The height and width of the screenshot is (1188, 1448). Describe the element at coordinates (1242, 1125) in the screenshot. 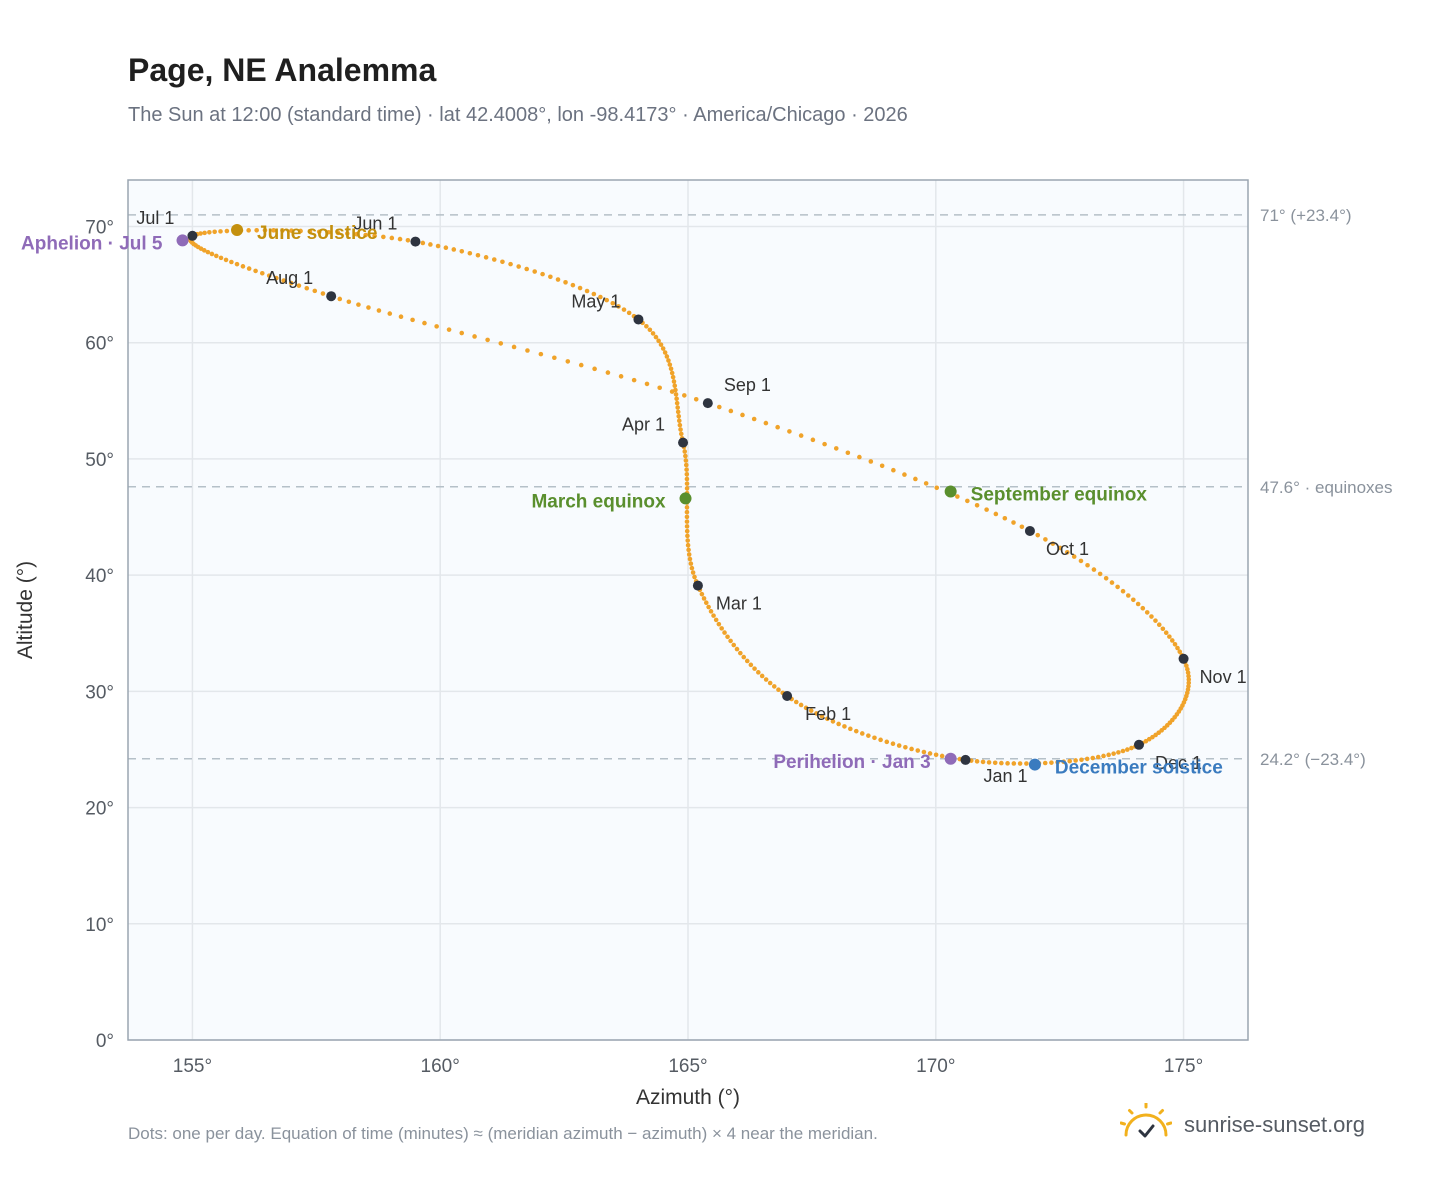

I see `brand-logo: sunrise-sunset.org` at that location.